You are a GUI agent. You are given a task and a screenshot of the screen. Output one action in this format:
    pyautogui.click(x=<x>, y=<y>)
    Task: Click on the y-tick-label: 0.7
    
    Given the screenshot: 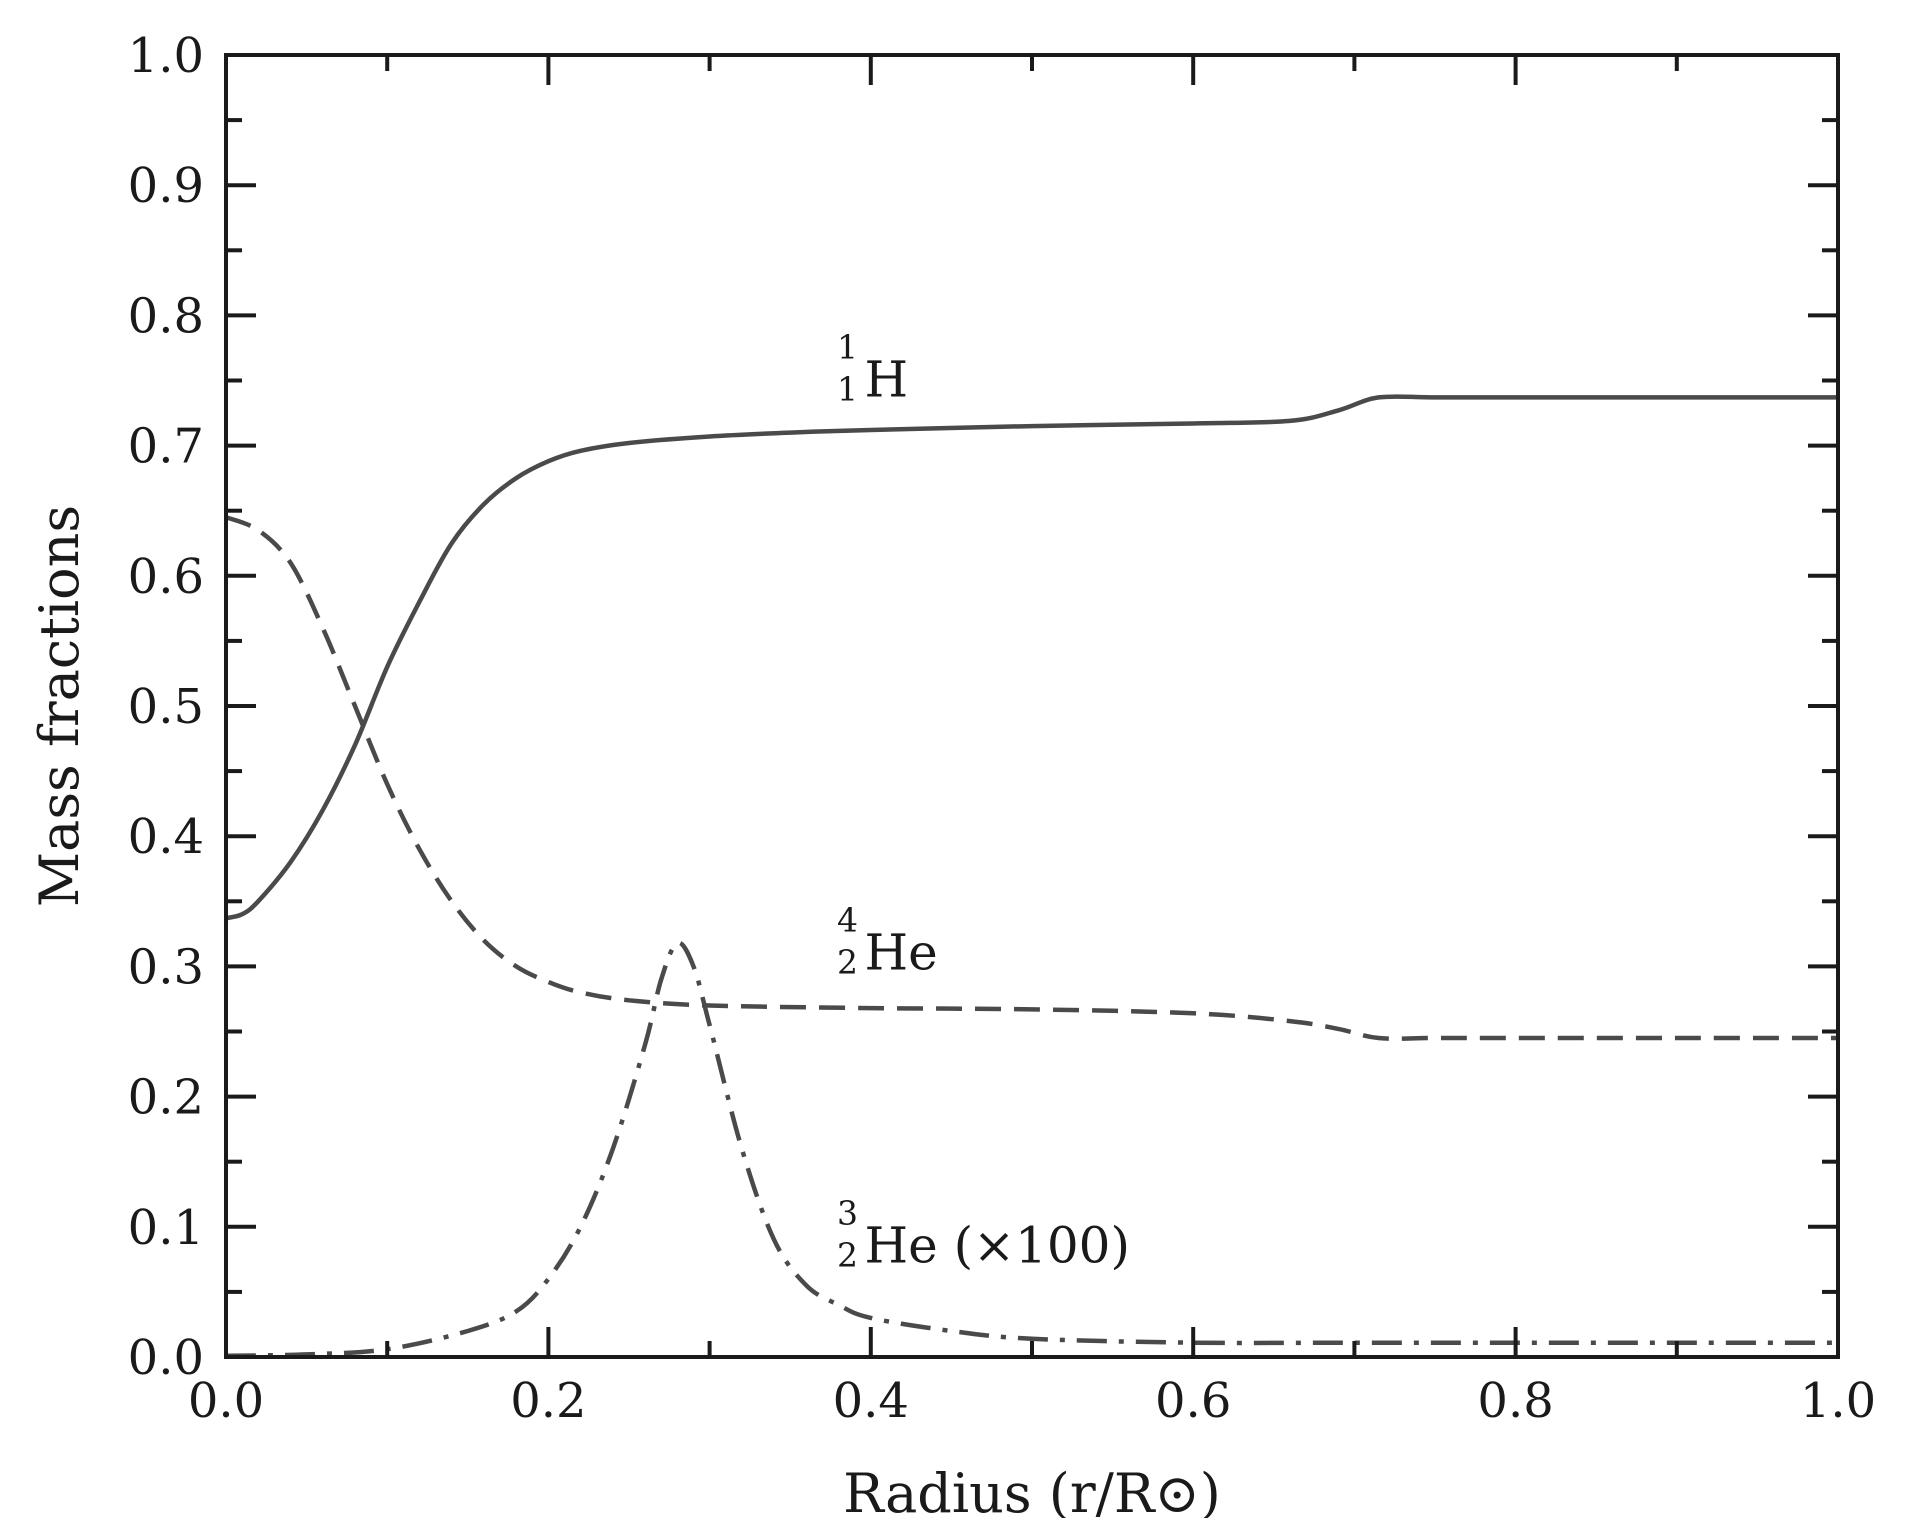 What is the action you would take?
    pyautogui.click(x=166, y=447)
    